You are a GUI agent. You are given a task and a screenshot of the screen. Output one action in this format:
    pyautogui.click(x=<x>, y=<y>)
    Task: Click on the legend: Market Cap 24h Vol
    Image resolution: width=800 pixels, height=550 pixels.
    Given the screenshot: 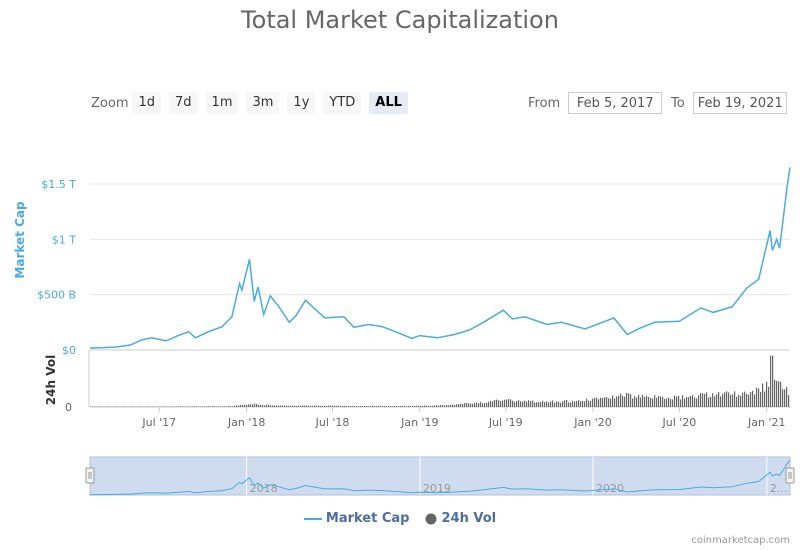 What is the action you would take?
    pyautogui.click(x=400, y=518)
    